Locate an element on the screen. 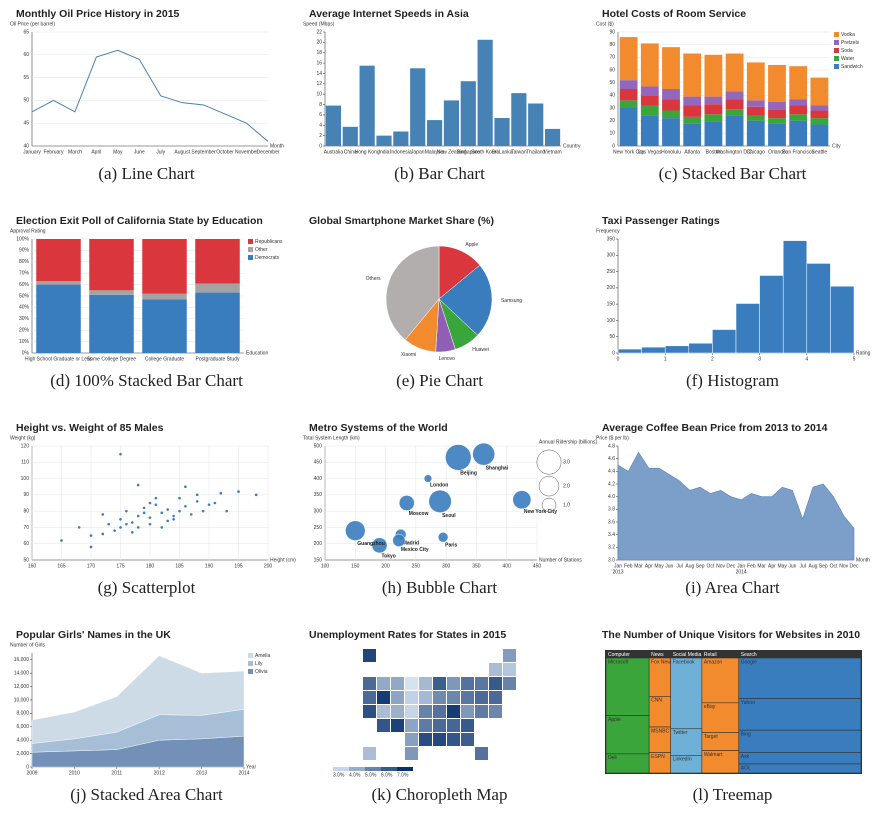 This screenshot has width=878, height=829. x-tick-label: Aug is located at coordinates (813, 566).